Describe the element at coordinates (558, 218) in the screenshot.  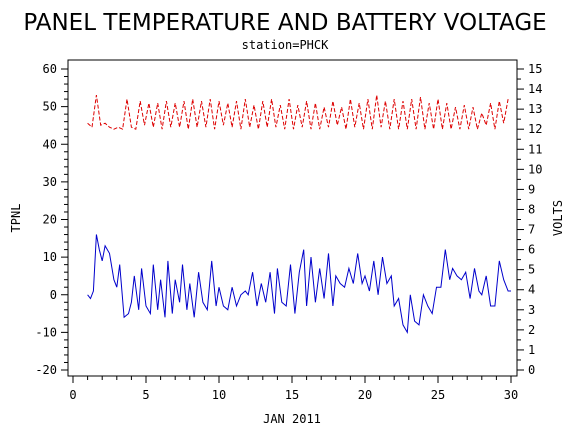
I see `y-axis-right-label: VOLTS` at that location.